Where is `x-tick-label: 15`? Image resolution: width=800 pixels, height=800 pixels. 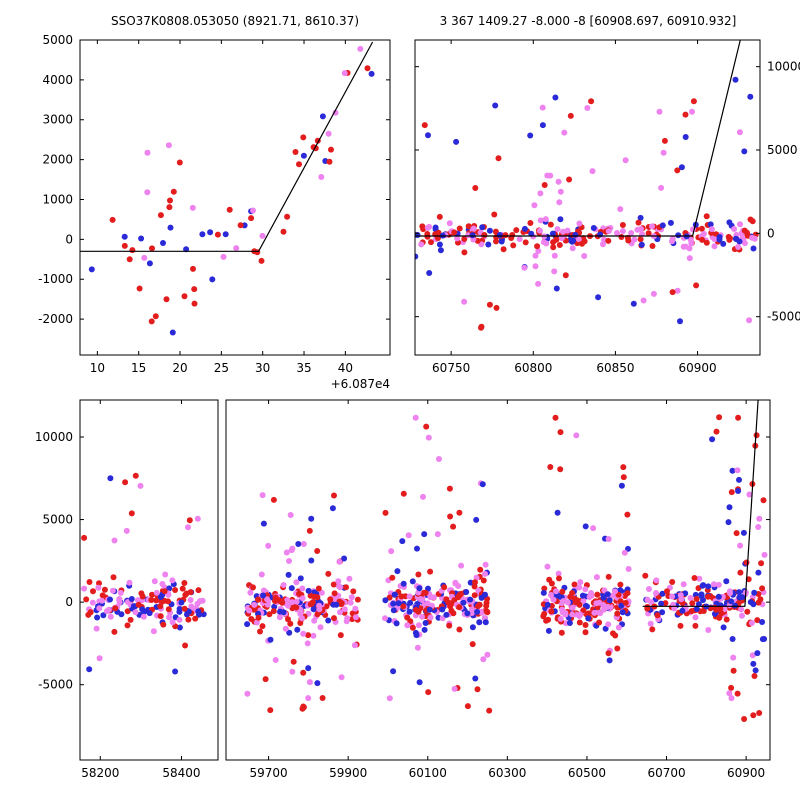 x-tick-label: 15 is located at coordinates (138, 368).